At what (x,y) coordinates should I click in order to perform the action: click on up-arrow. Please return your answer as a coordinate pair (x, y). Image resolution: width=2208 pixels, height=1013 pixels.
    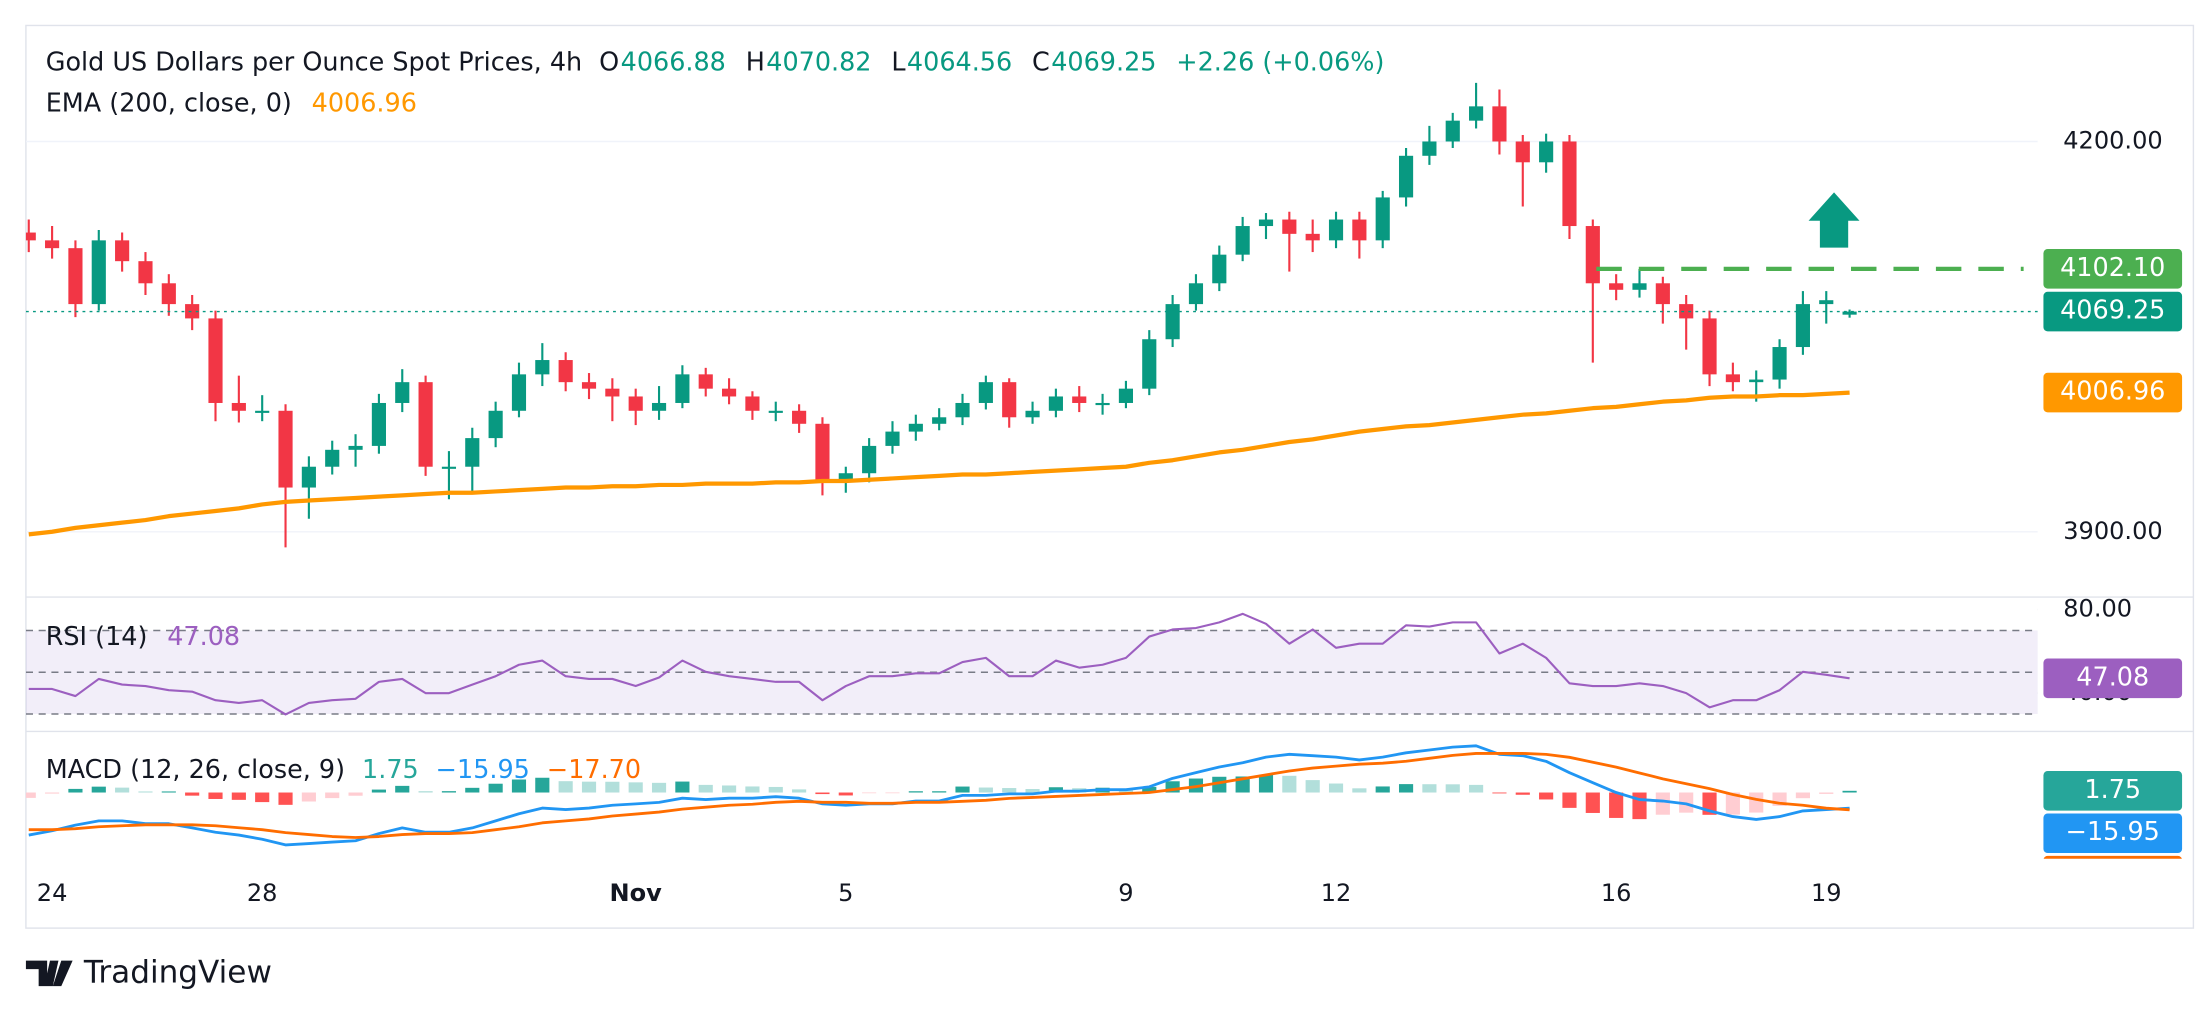
    Looking at the image, I should click on (1834, 220).